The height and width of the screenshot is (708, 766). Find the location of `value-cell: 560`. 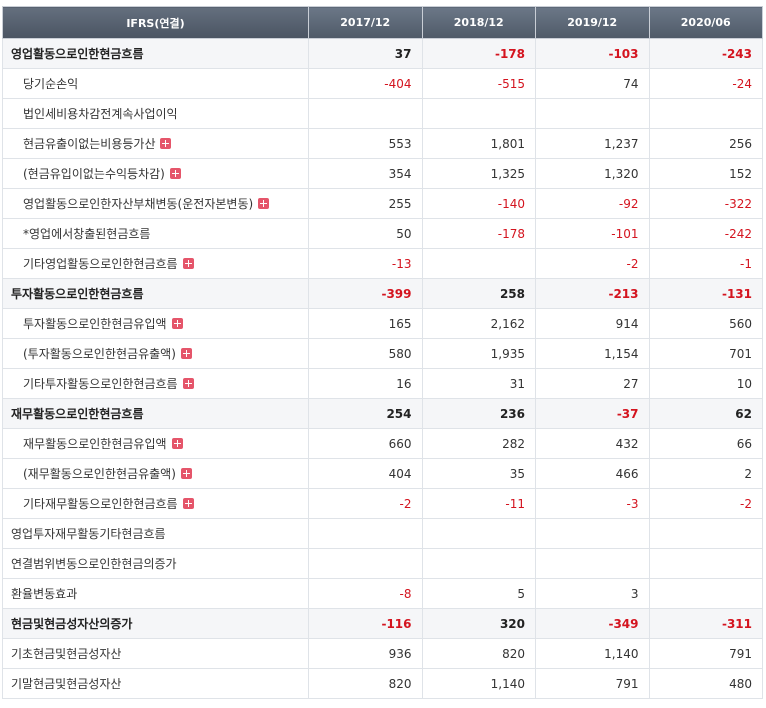

value-cell: 560 is located at coordinates (705, 323).